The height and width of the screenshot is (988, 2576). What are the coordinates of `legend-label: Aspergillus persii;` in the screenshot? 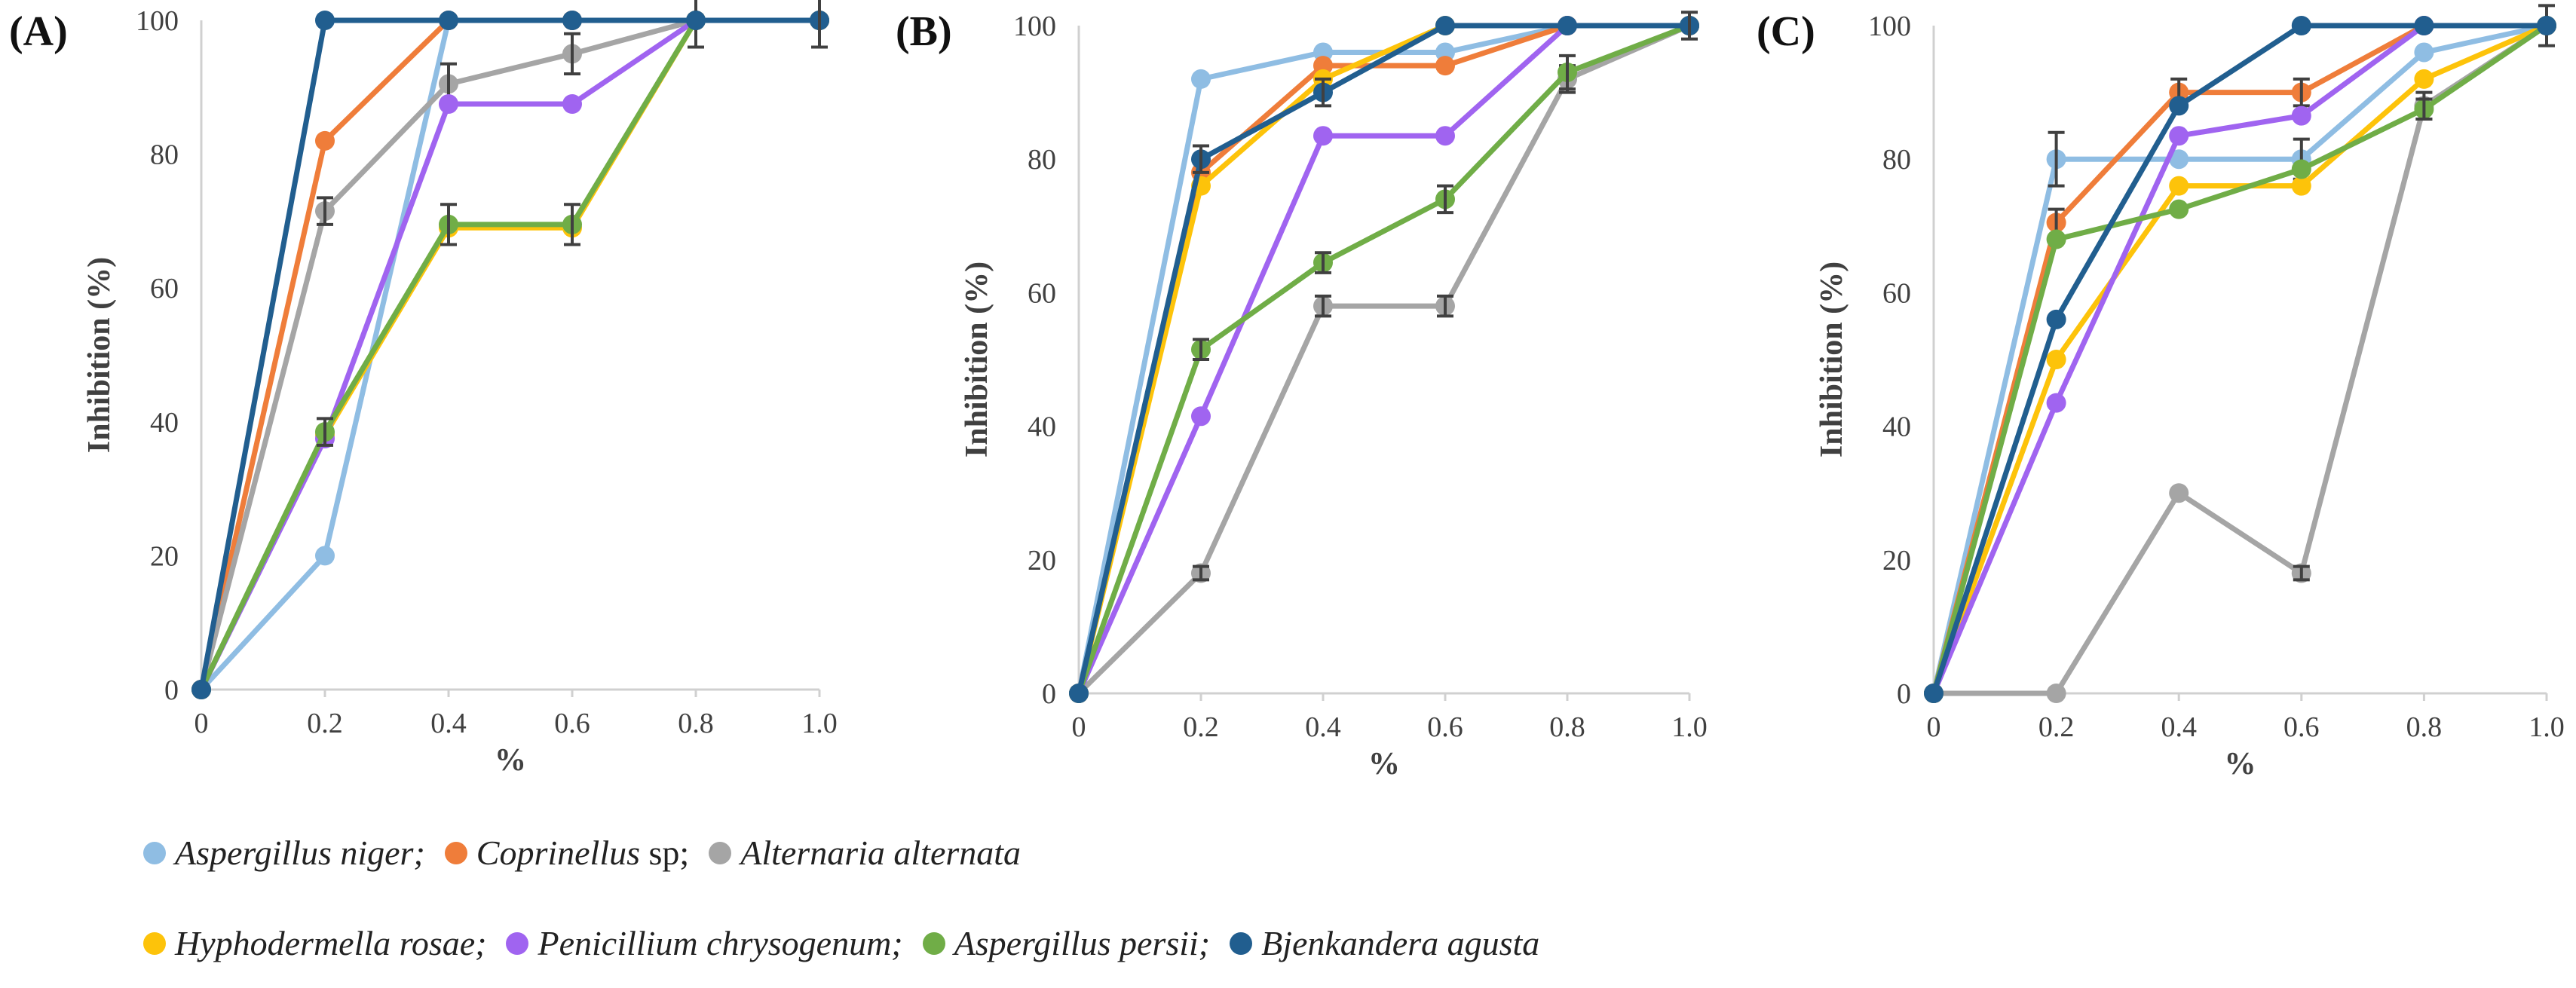 It's located at (1082, 943).